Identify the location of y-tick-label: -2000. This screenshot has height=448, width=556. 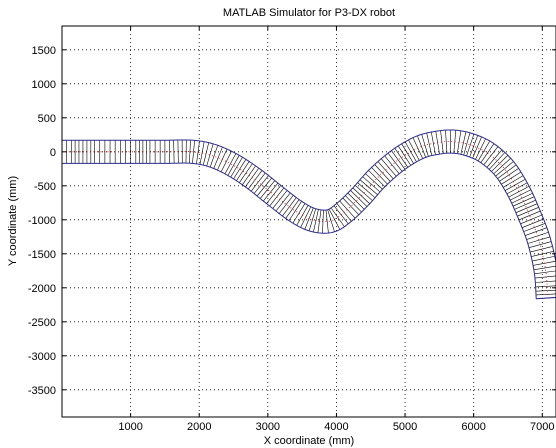
(42, 289).